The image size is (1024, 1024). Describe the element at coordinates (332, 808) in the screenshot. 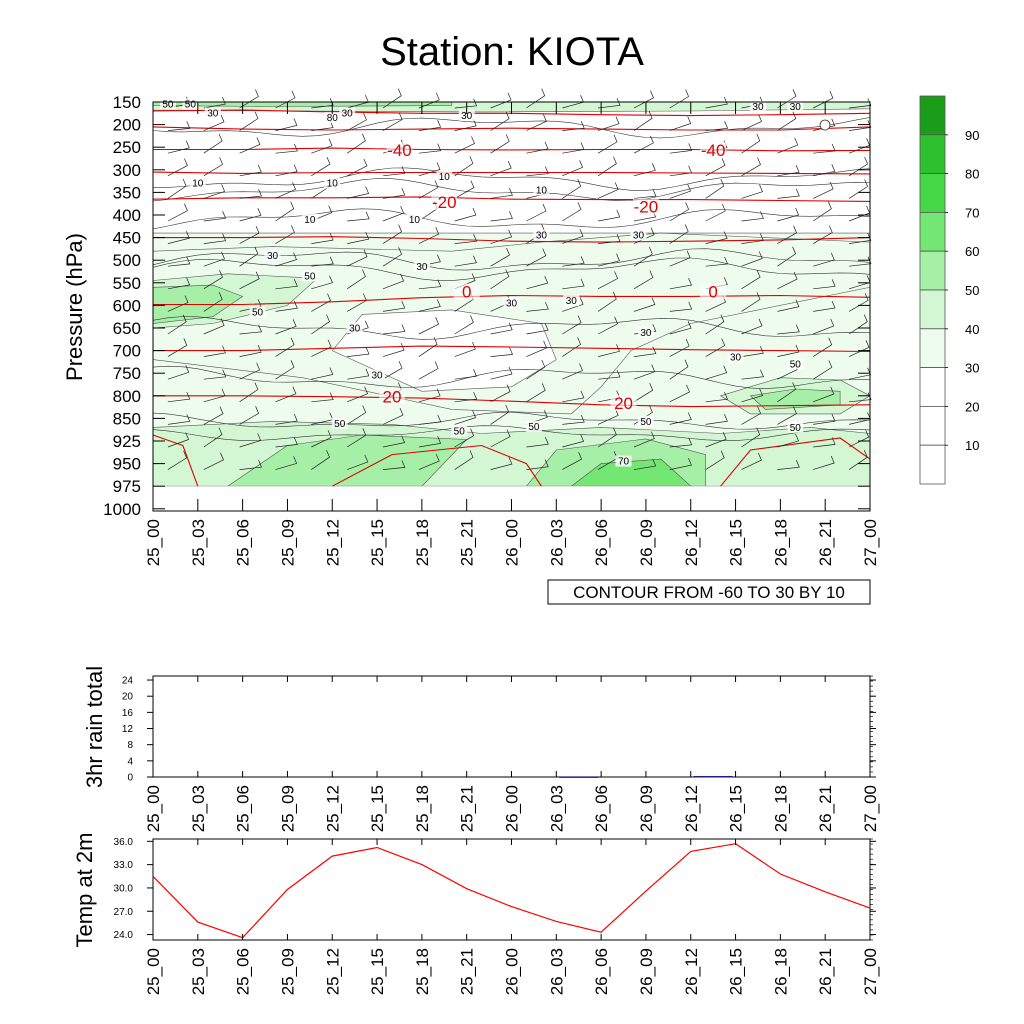

I see `time-tick-label: 25_12` at that location.